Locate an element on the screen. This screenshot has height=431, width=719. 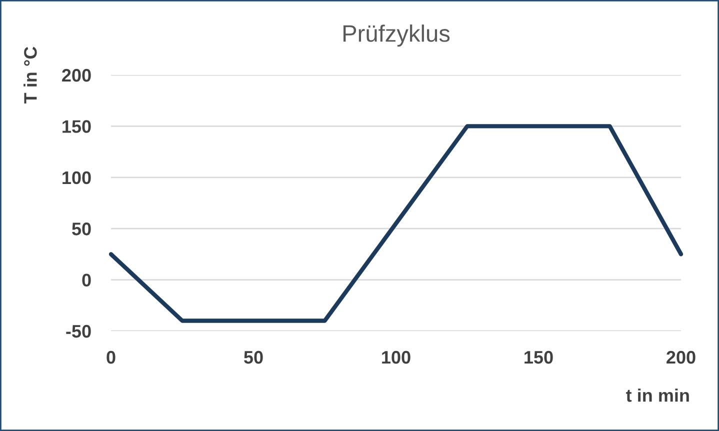
x-tick-label: 100 is located at coordinates (396, 357).